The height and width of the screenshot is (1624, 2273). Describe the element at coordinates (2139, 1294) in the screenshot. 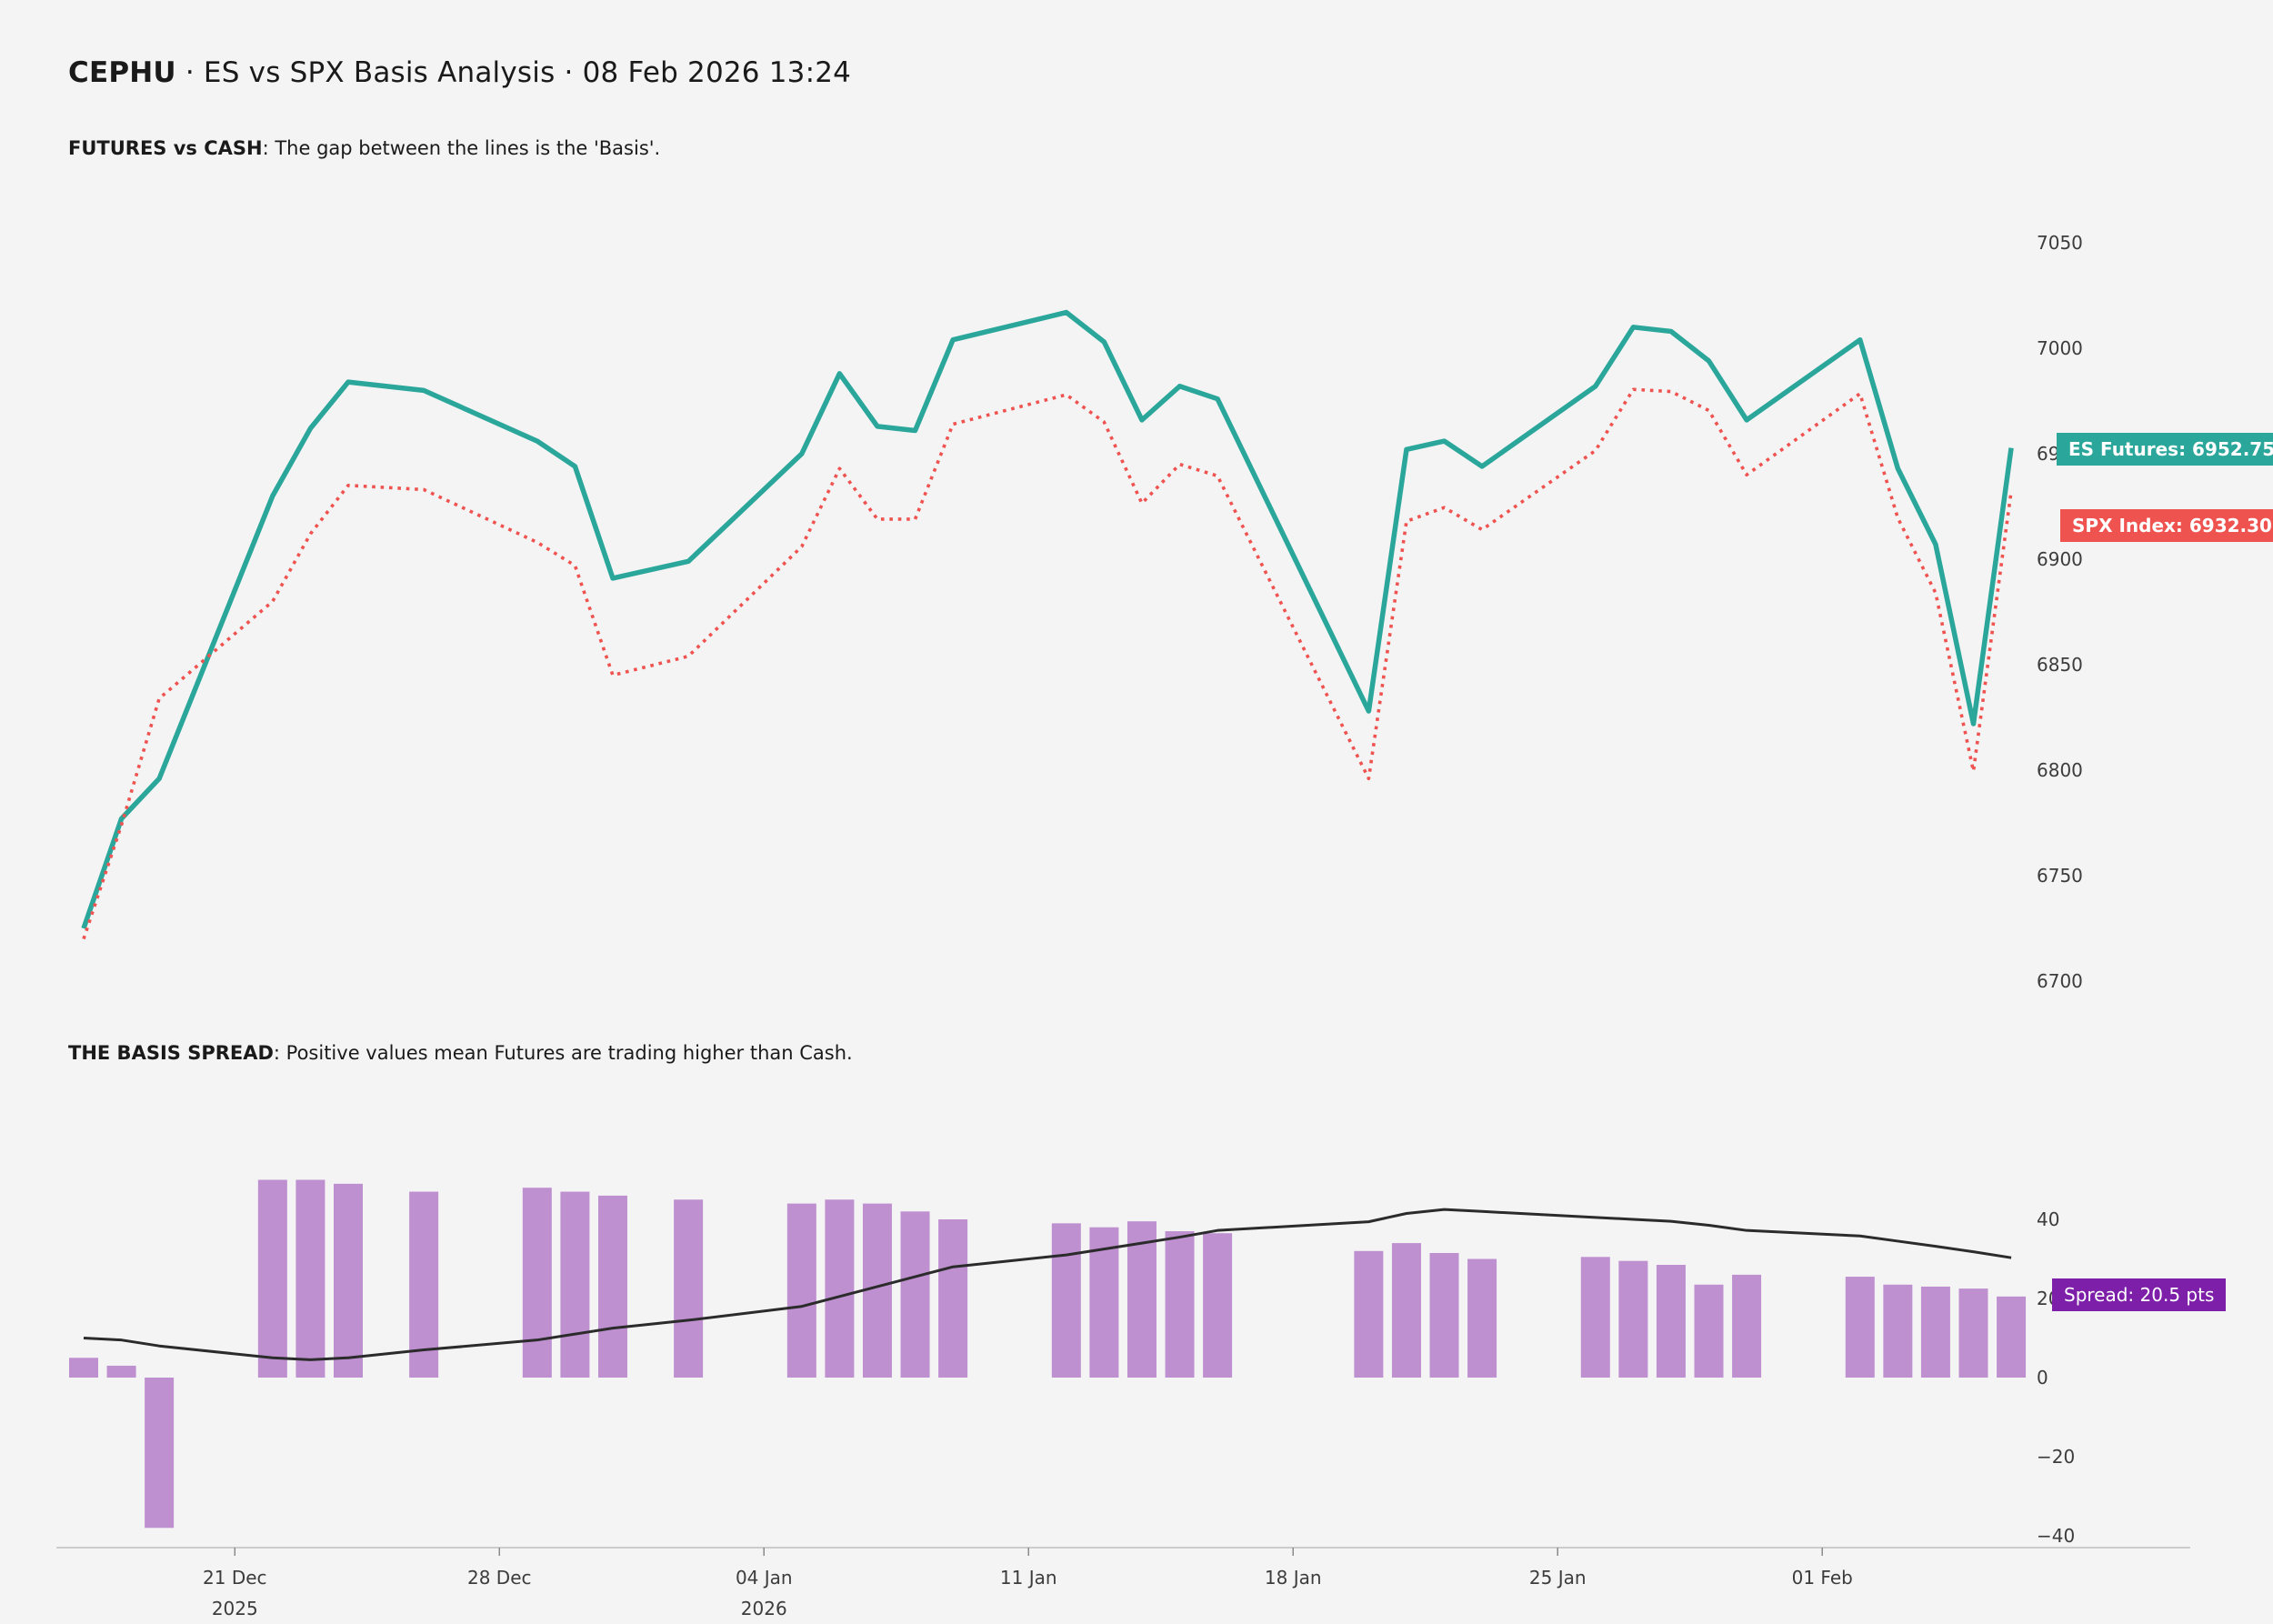

I see `spread-value-label: Spread: 20.5 pts` at that location.